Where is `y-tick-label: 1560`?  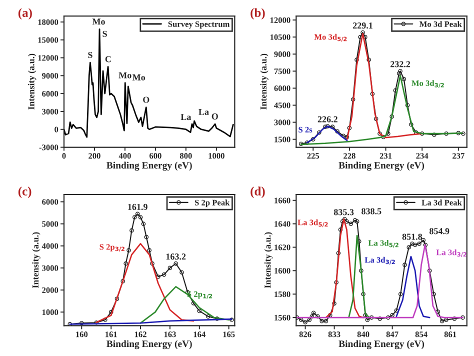 y-tick-label: 1560 is located at coordinates (282, 317).